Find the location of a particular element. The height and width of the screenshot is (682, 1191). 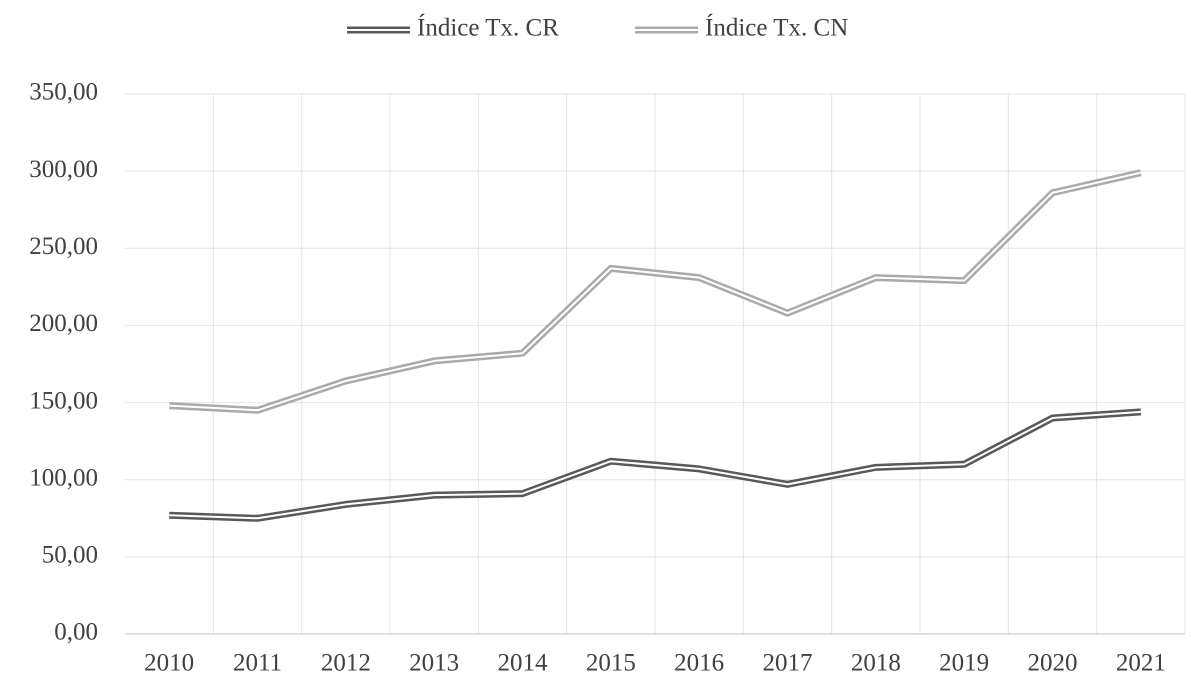

x-tick-label: 2010 is located at coordinates (169, 663).